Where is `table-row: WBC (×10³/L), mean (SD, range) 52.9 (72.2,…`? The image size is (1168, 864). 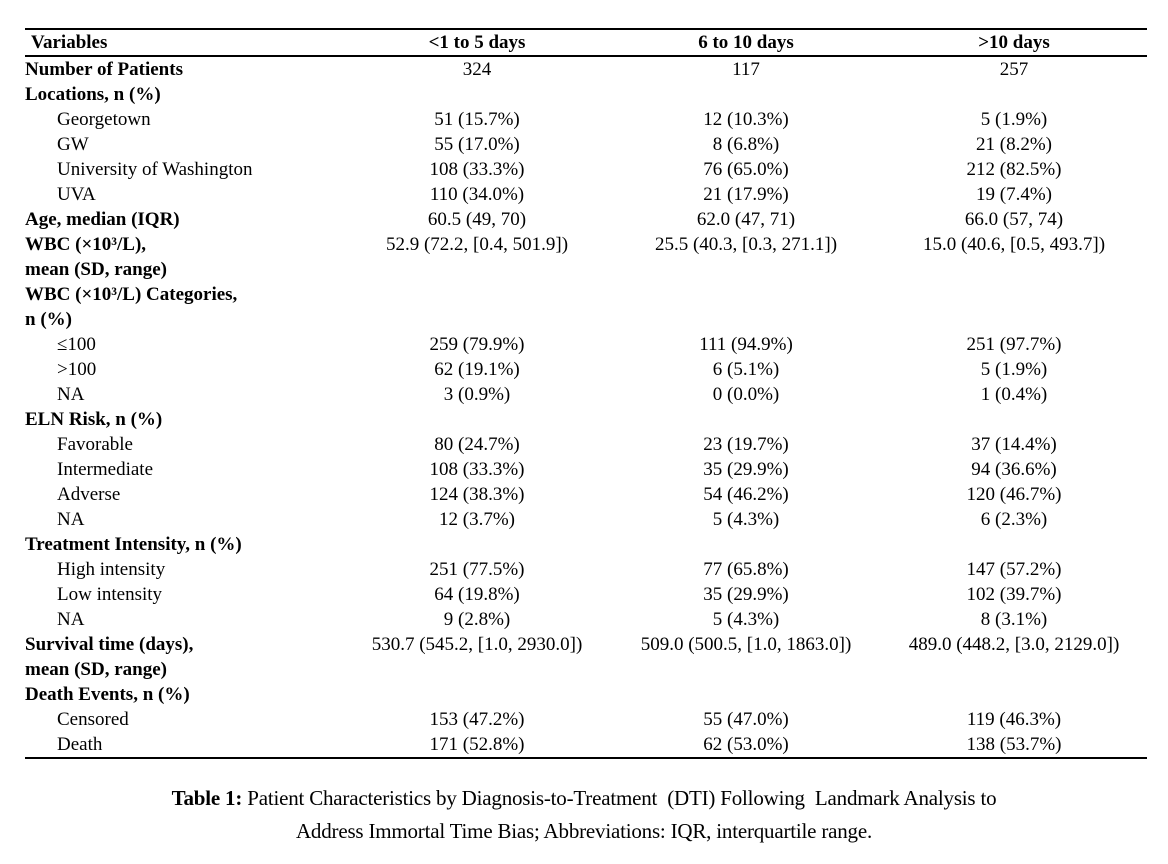 table-row: WBC (×10³/L), mean (SD, range) 52.9 (72.2,… is located at coordinates (586, 257).